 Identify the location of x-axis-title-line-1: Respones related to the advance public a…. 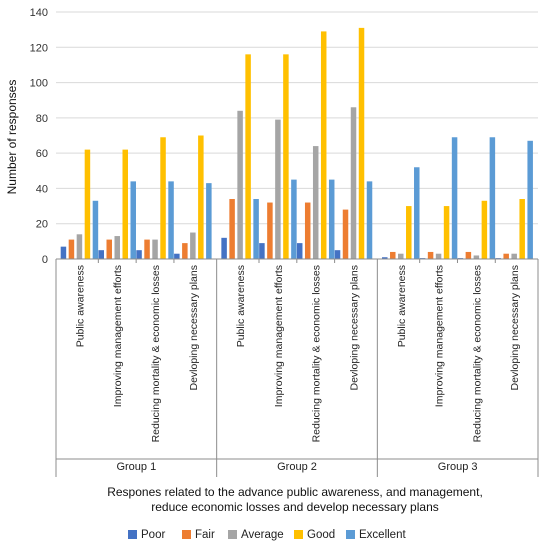
(295, 492).